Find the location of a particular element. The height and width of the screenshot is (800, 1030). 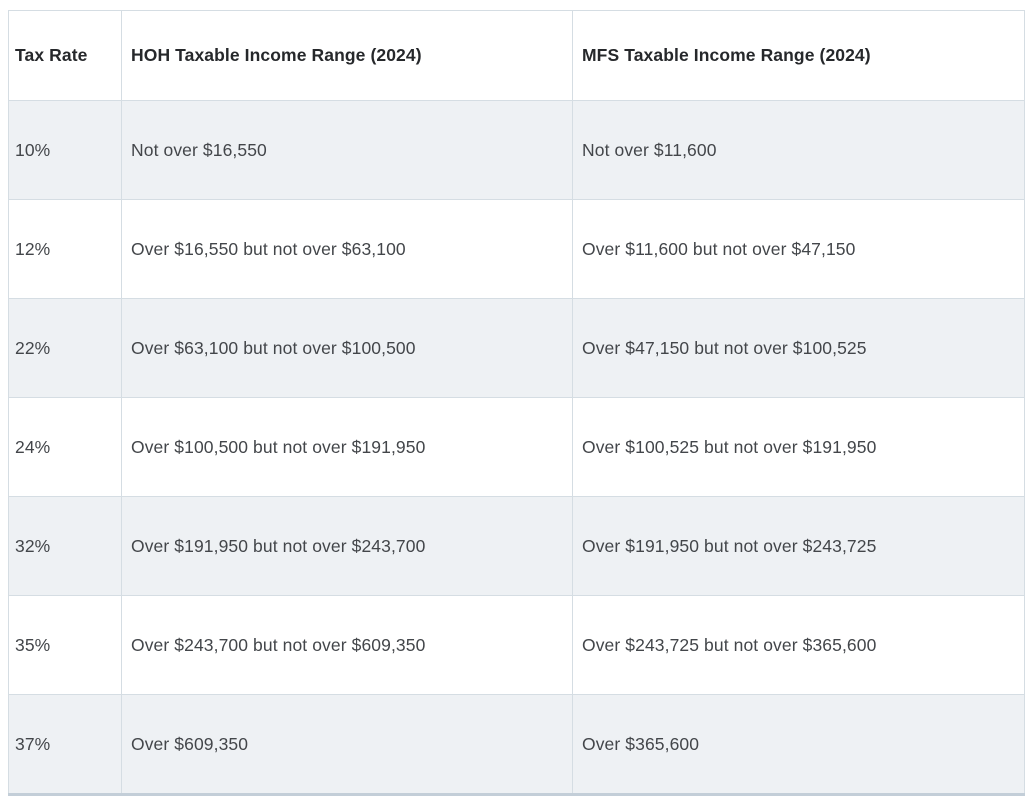

mfs-range-cell: Over $365,600 is located at coordinates (798, 744).